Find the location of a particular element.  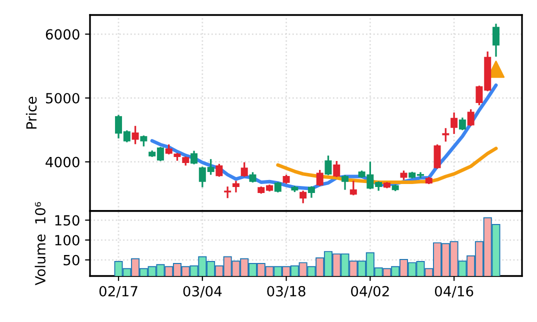

y-tick-label: 6000 is located at coordinates (63, 34).